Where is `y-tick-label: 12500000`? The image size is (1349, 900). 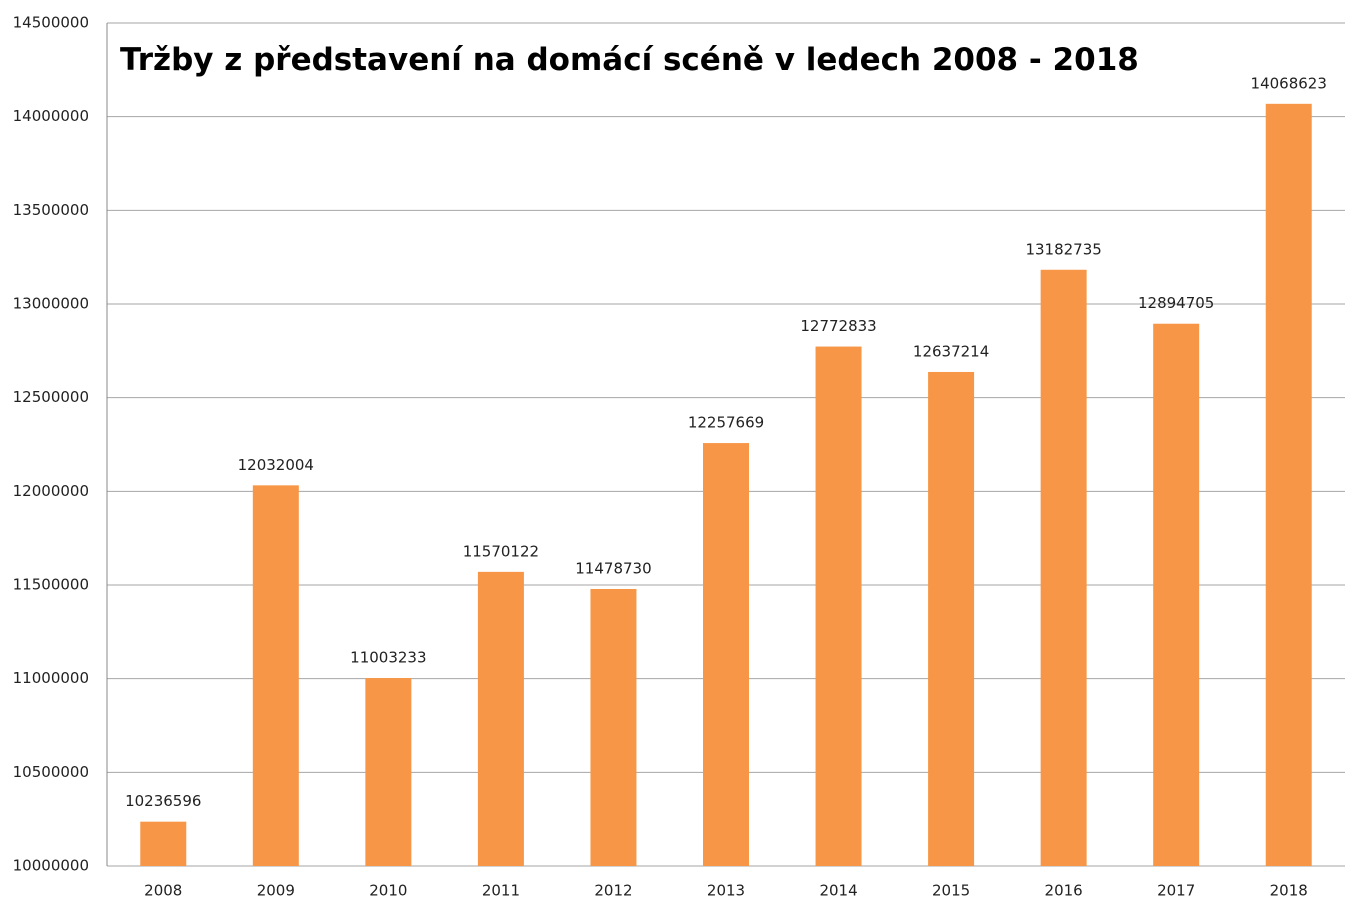
y-tick-label: 12500000 is located at coordinates (51, 397).